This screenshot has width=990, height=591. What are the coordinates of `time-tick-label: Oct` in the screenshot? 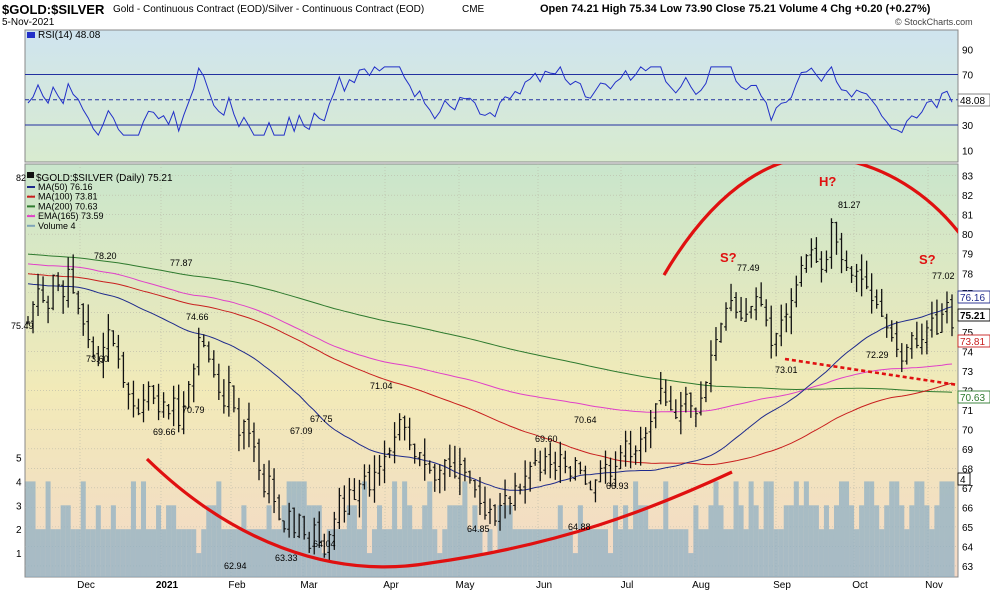 It's located at (860, 585).